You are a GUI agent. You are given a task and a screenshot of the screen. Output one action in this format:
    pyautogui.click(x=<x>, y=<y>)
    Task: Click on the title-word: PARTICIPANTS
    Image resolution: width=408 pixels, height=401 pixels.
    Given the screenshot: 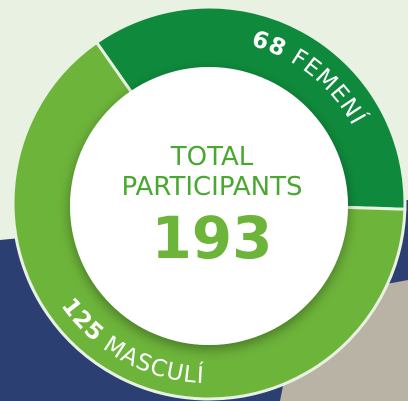 What is the action you would take?
    pyautogui.click(x=212, y=187)
    